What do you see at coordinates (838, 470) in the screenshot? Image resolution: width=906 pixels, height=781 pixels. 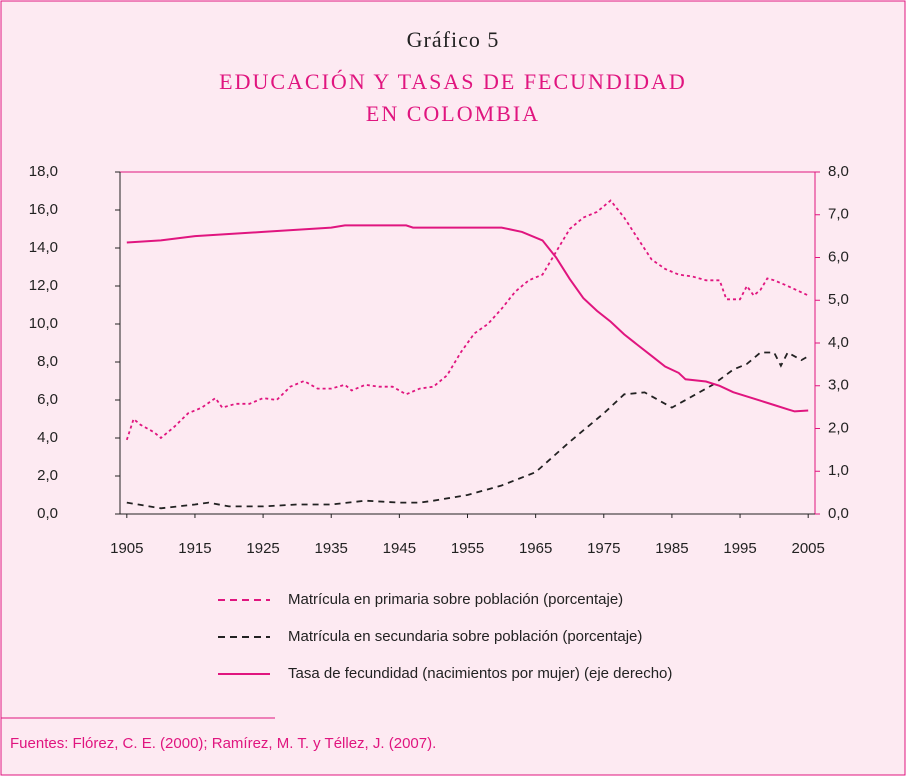 I see `y2-tick-label: 1,0` at bounding box center [838, 470].